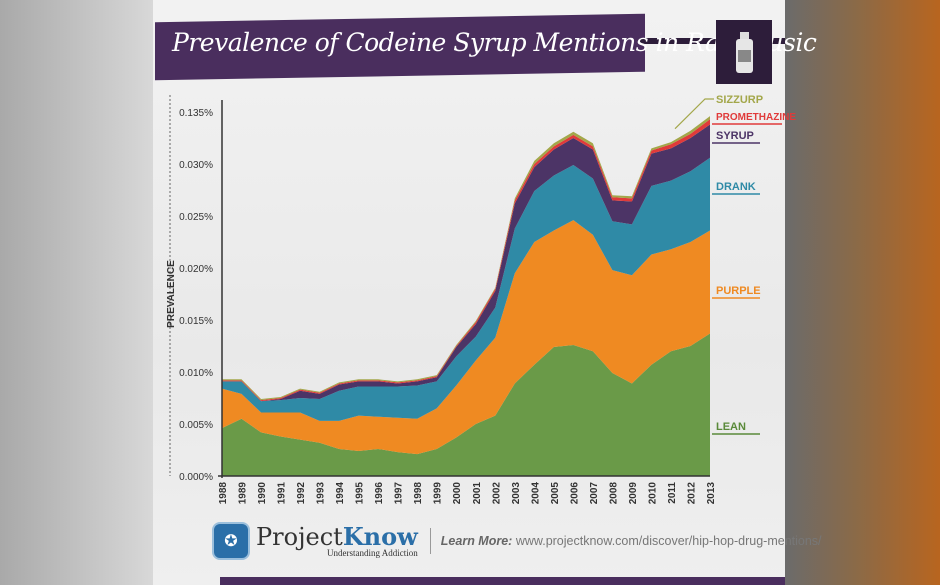  What do you see at coordinates (711, 493) in the screenshot?
I see `x-tick-label: 2013` at bounding box center [711, 493].